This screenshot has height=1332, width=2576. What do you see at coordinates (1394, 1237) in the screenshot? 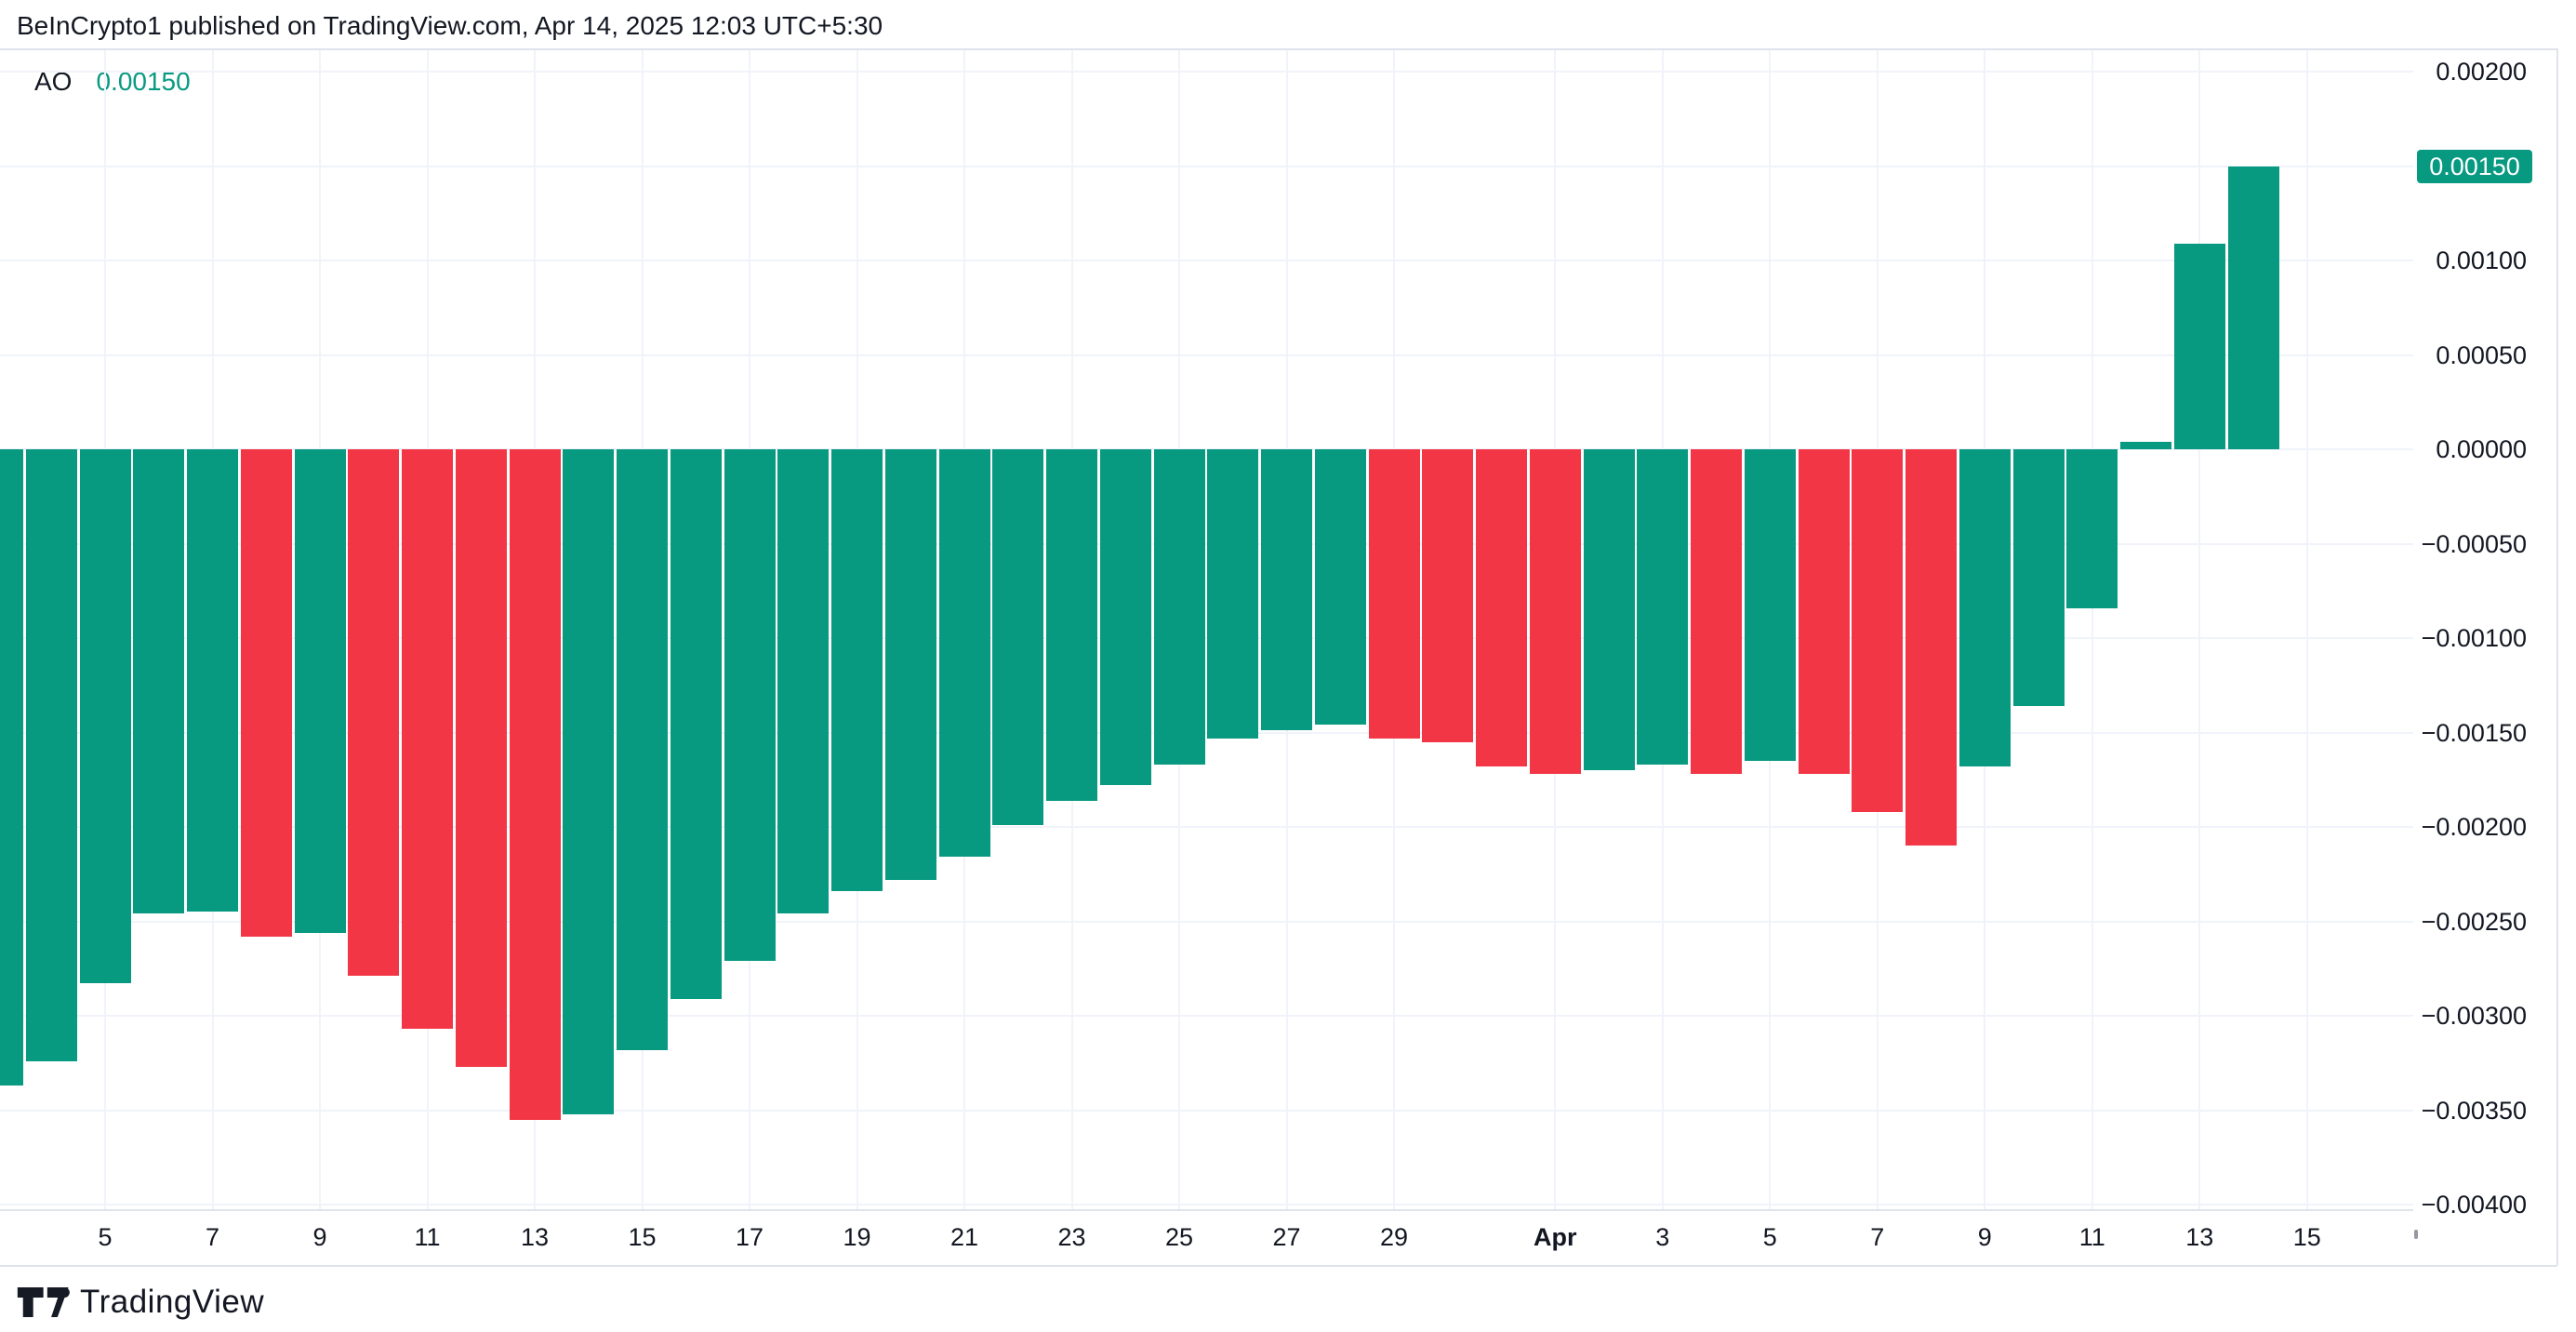
I see `time-axis-label: 29` at bounding box center [1394, 1237].